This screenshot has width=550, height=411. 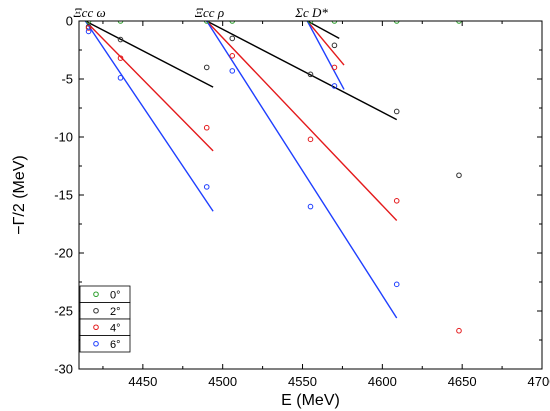 I want to click on x-tick-label: 4600, so click(x=382, y=381).